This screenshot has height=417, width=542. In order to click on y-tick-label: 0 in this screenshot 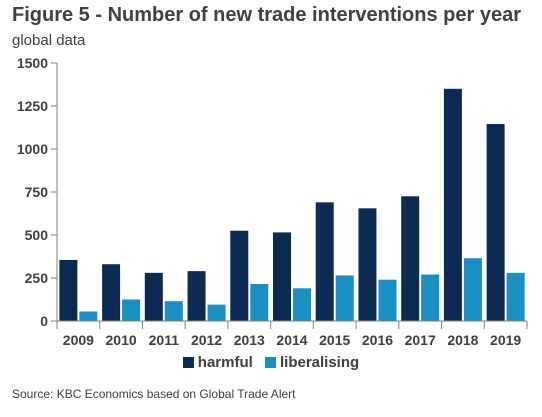, I will do `click(44, 321)`.